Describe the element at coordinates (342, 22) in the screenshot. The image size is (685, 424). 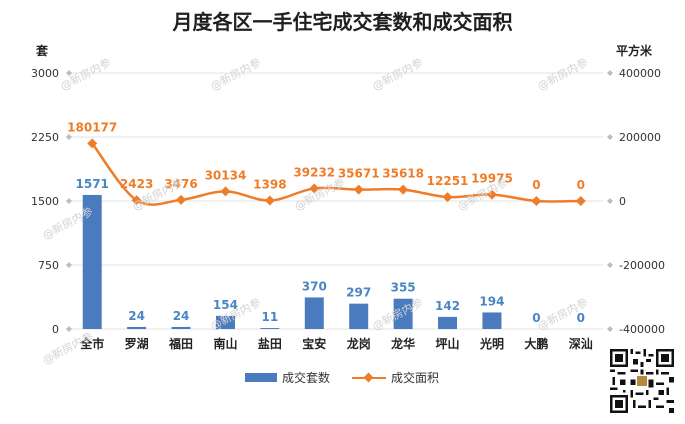
I see `chart-title: 月度各区一手住宅成交套数和成交面积` at that location.